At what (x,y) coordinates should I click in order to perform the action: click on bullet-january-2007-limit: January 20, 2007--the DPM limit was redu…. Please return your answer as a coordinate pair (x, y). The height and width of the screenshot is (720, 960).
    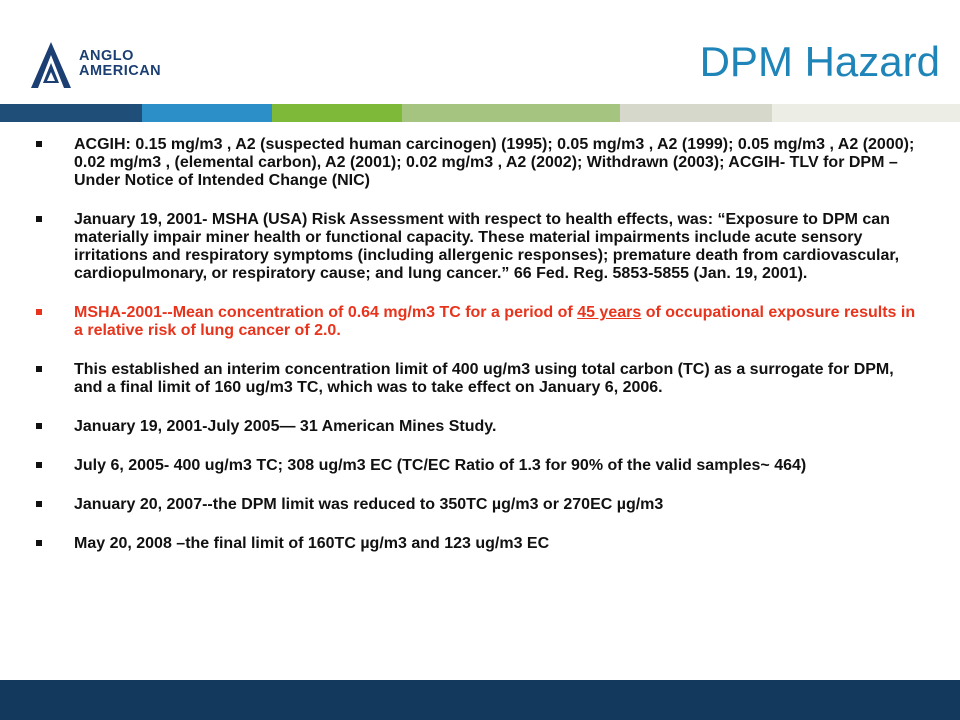
    Looking at the image, I should click on (476, 505).